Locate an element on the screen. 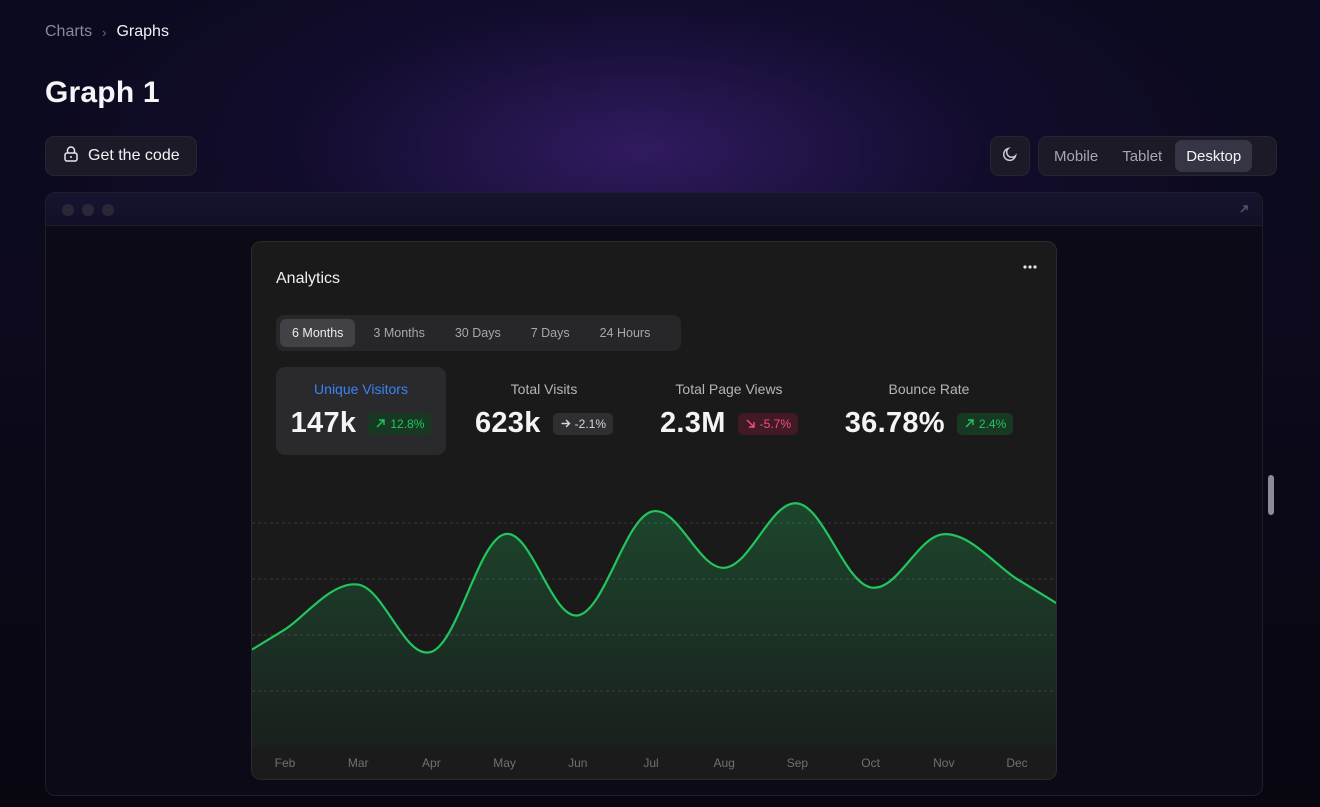 This screenshot has width=1320, height=807. tab-24-hours: 24 Hours is located at coordinates (625, 333).